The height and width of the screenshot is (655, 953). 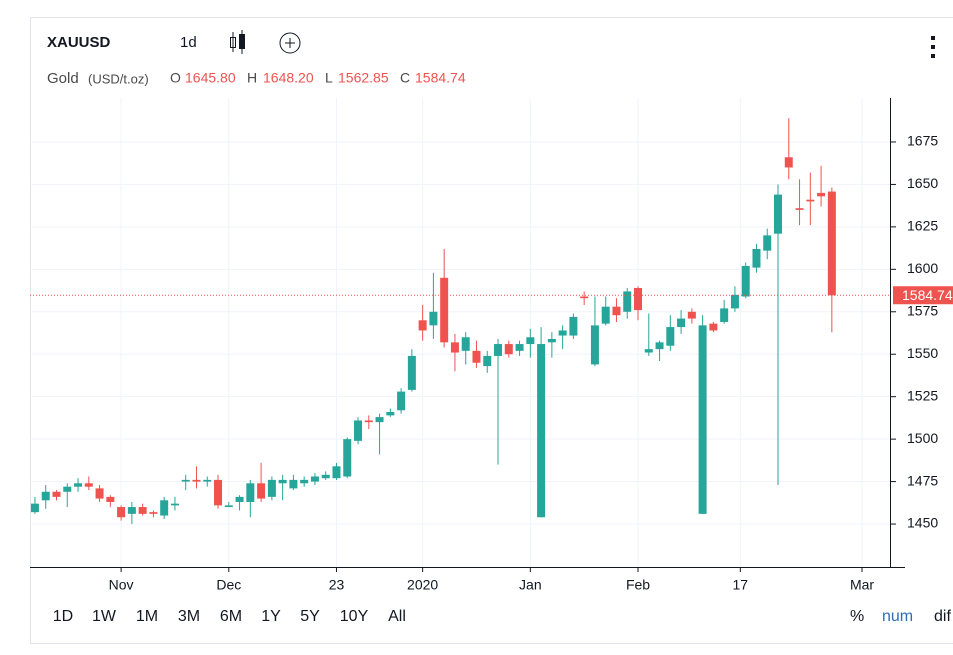 What do you see at coordinates (857, 616) in the screenshot?
I see `scale-mode: %` at bounding box center [857, 616].